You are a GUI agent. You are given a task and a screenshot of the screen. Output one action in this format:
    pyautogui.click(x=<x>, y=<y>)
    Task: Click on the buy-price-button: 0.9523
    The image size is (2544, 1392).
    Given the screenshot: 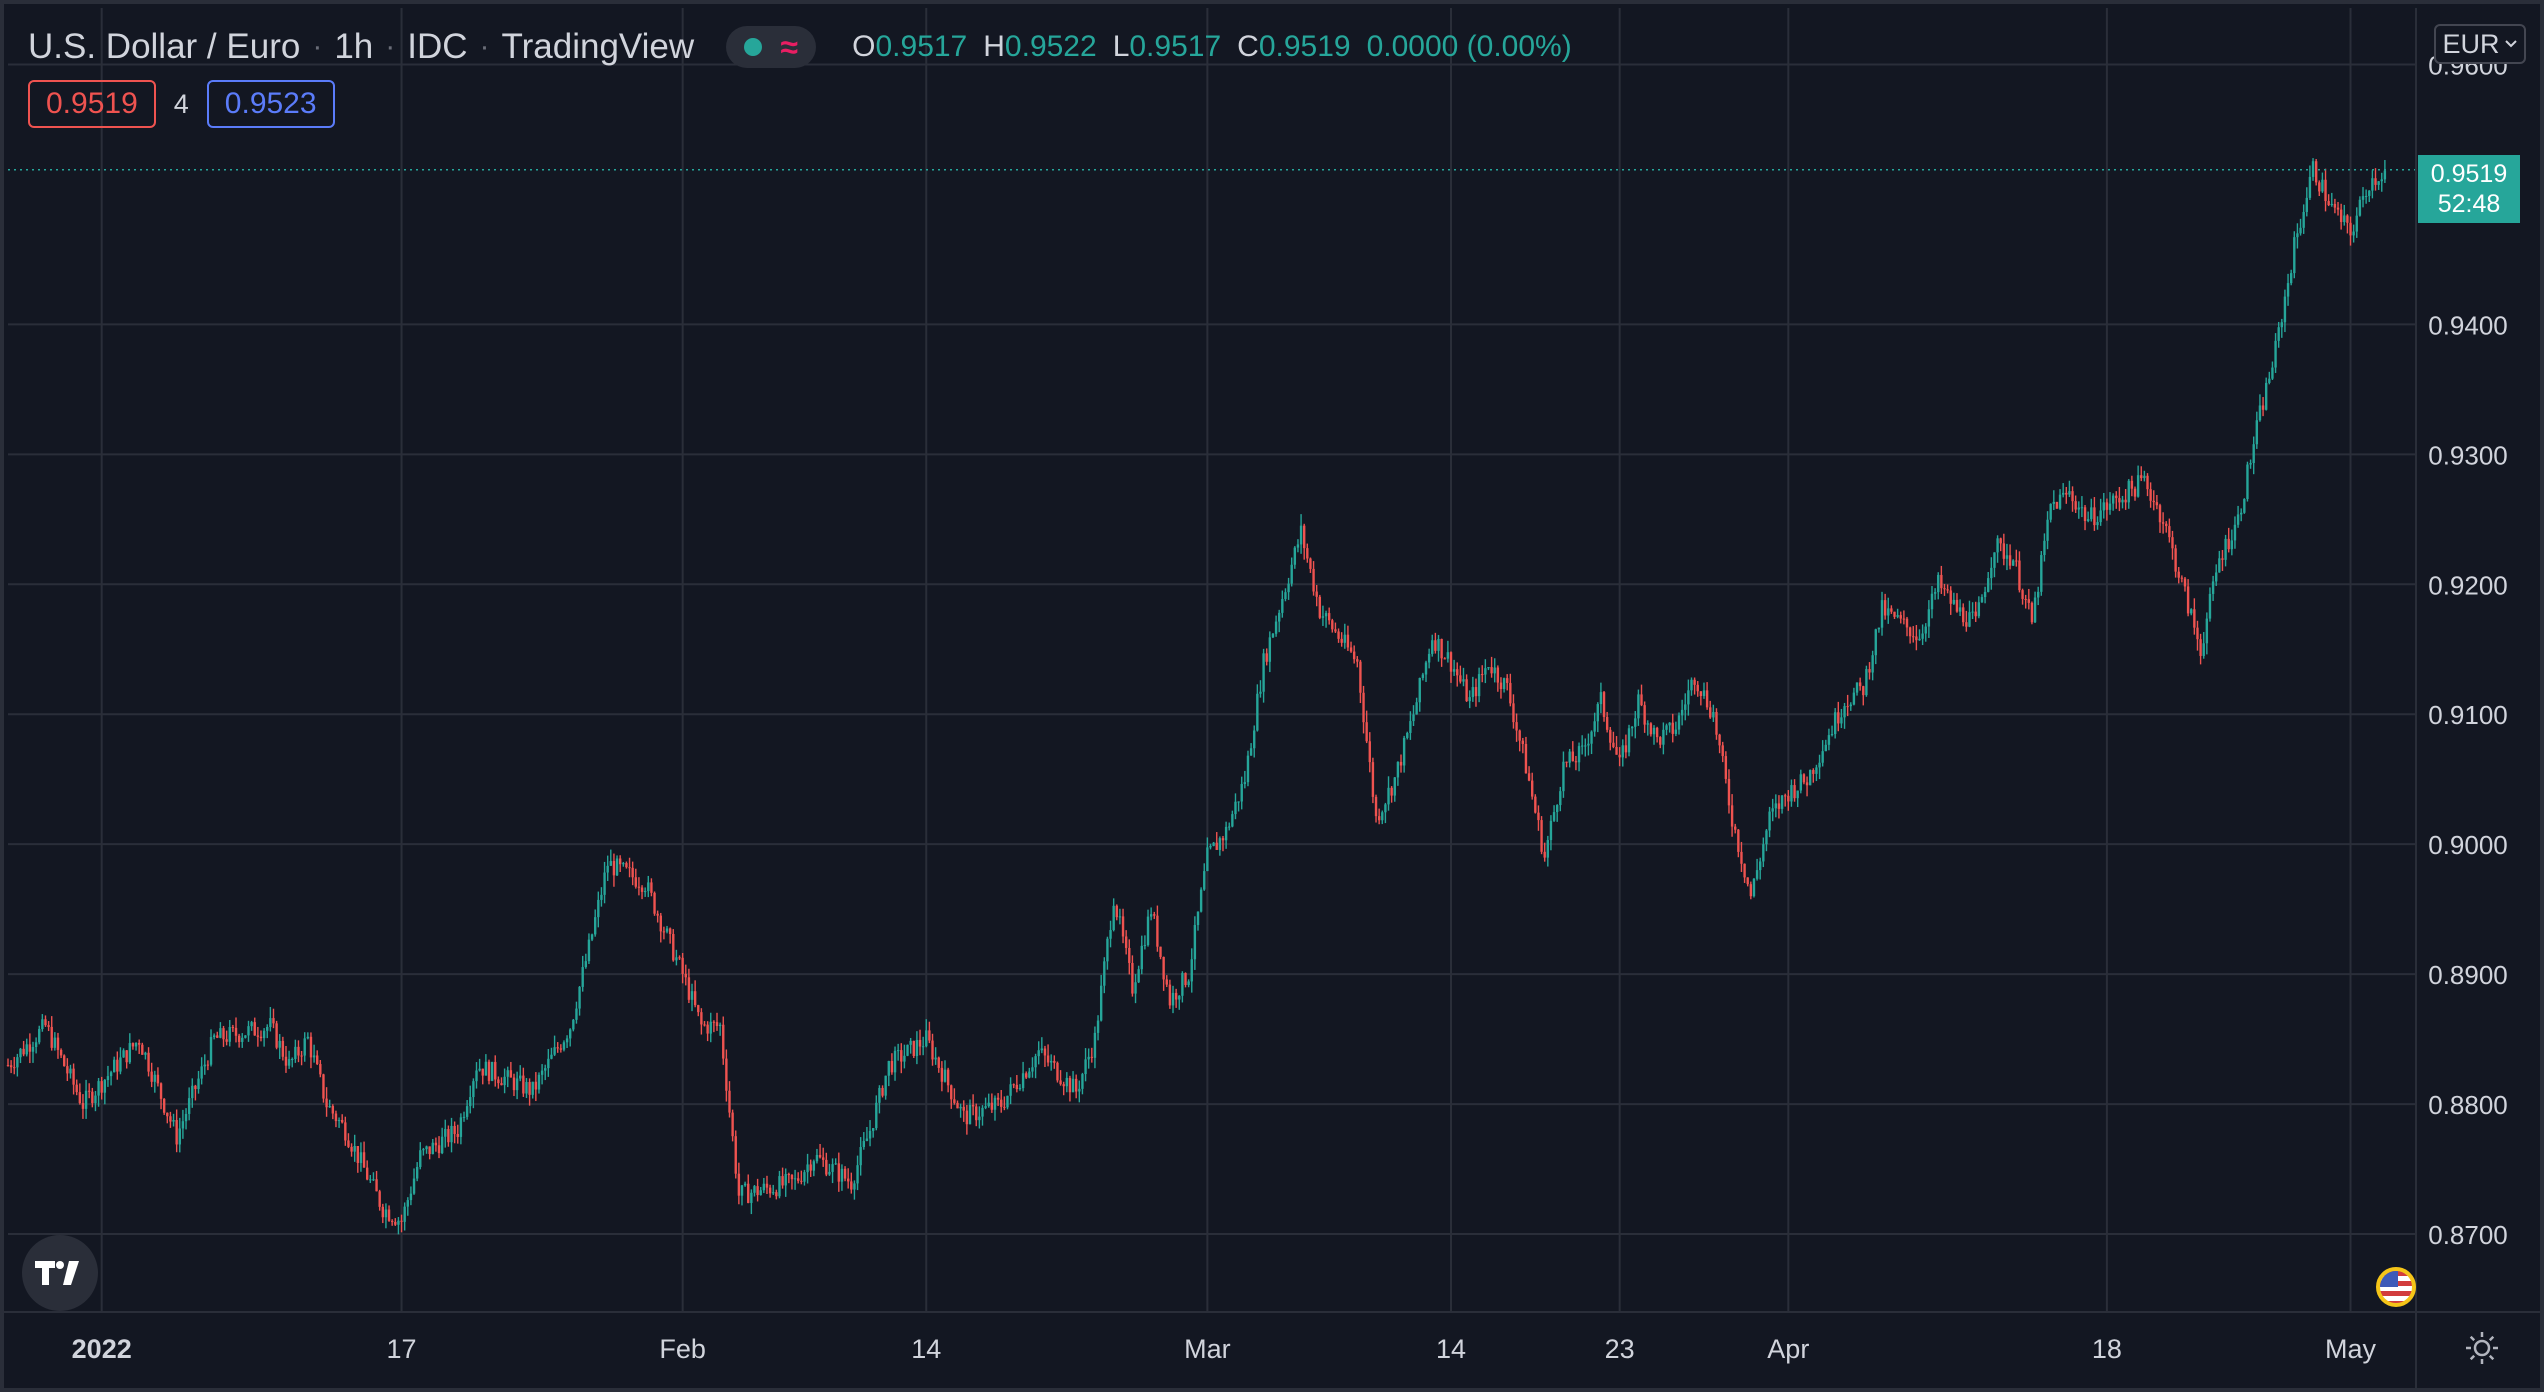 What is the action you would take?
    pyautogui.click(x=270, y=104)
    